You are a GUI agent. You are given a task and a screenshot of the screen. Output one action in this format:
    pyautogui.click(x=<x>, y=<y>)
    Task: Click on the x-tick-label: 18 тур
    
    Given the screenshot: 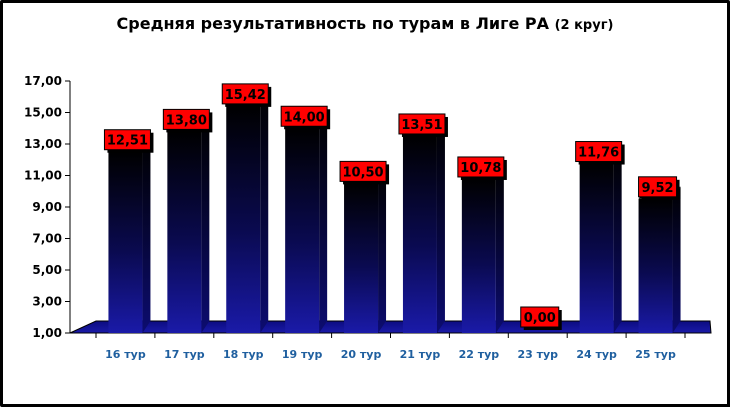 What is the action you would take?
    pyautogui.click(x=243, y=354)
    